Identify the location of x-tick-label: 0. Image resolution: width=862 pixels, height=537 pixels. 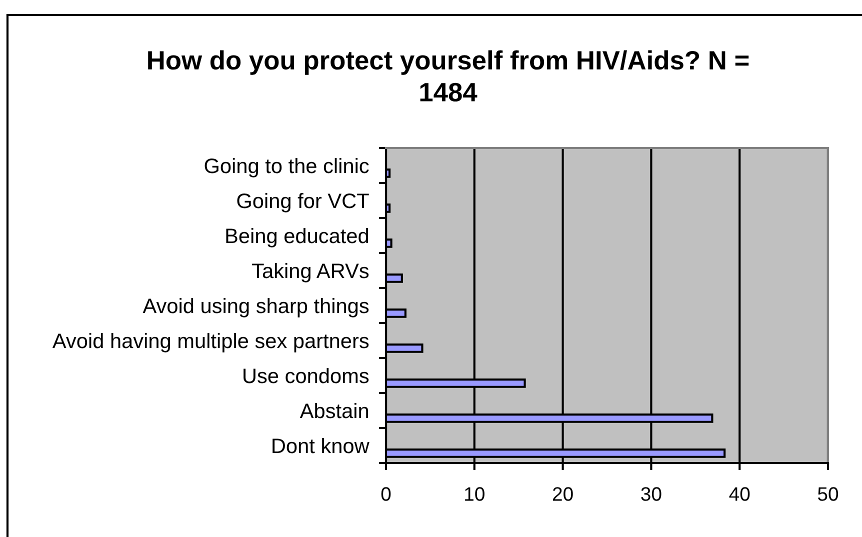
(386, 494).